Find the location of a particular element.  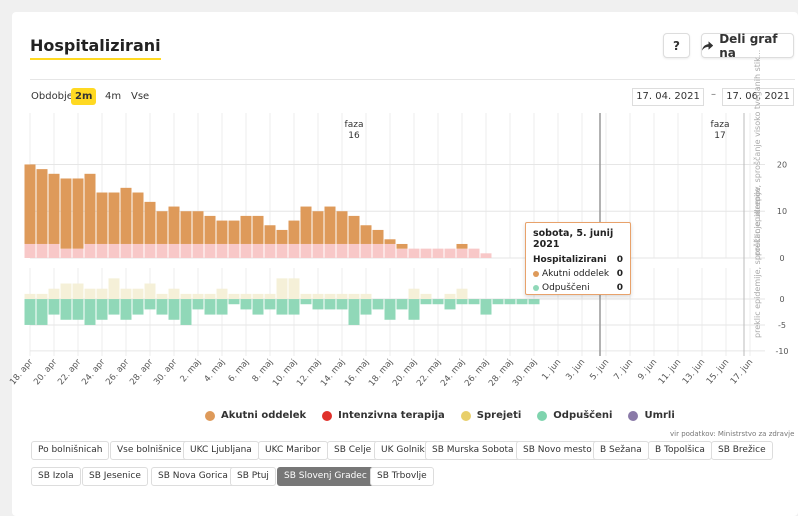

x-tick-label: 9. jun is located at coordinates (647, 370).